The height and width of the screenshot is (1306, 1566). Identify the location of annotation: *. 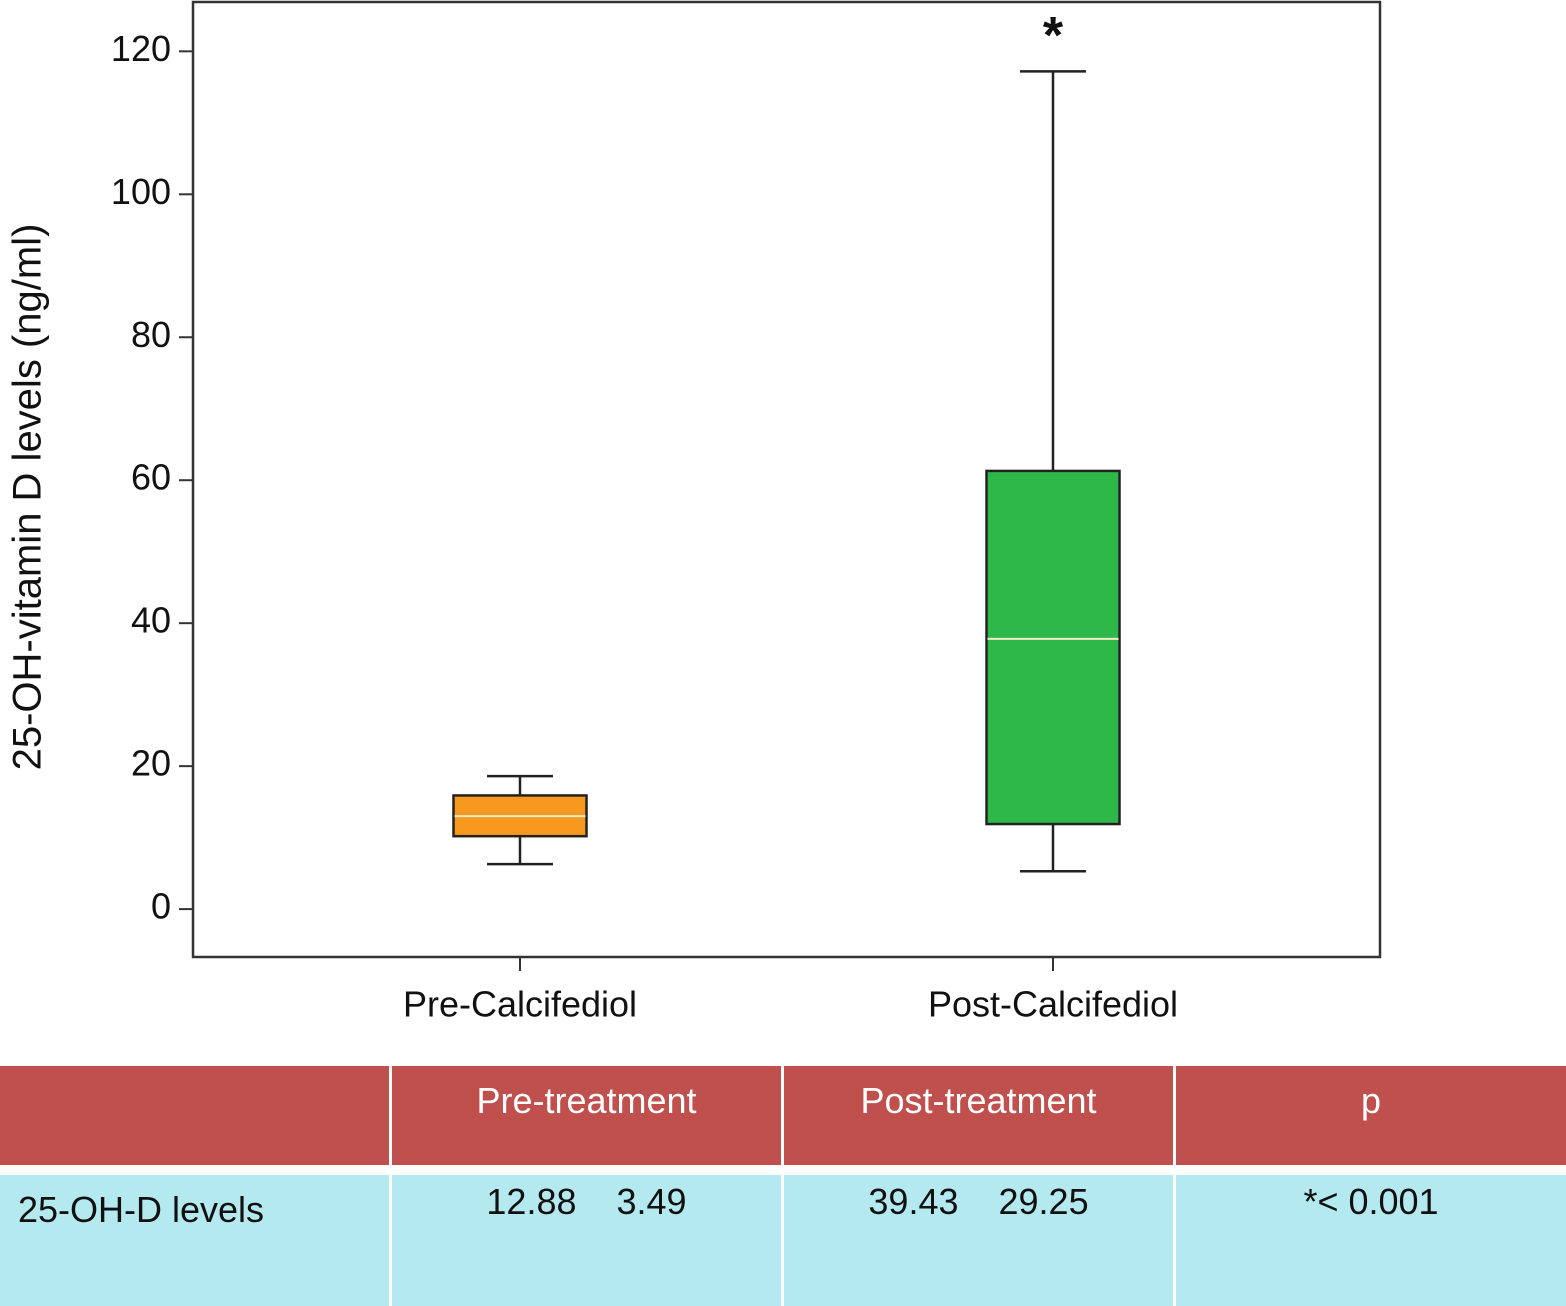
(1053, 36).